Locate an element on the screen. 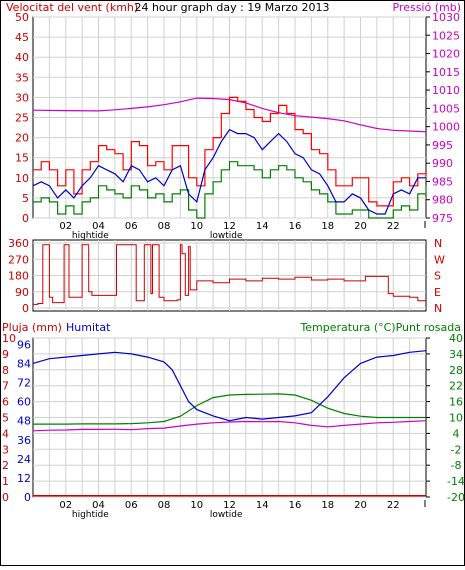 This screenshot has width=465, height=570. humidity-tick-label: 84 is located at coordinates (24, 363).